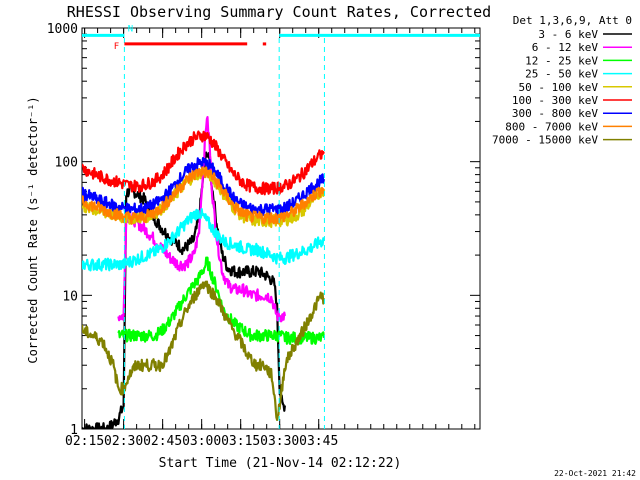 The height and width of the screenshot is (480, 640). I want to click on legend-label: 6 - 12 keV, so click(565, 47).